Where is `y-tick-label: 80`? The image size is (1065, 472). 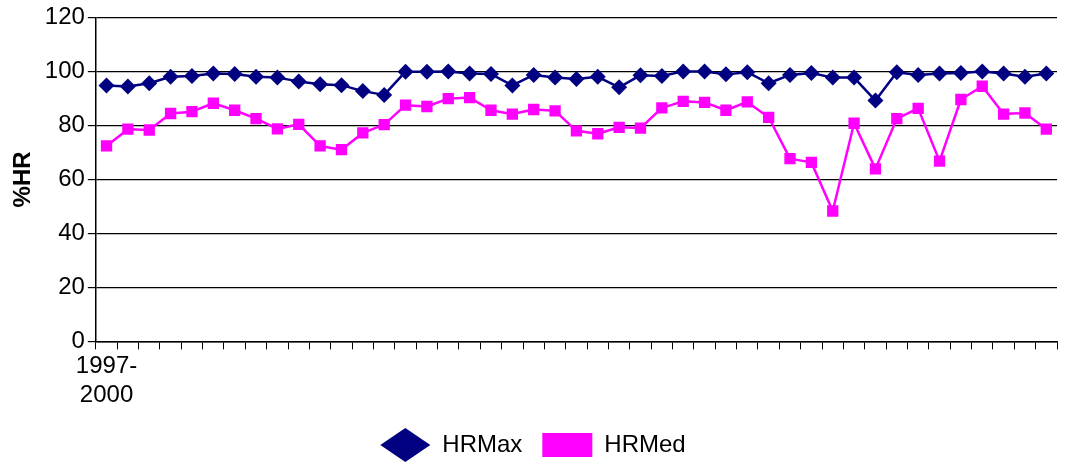 y-tick-label: 80 is located at coordinates (71, 124).